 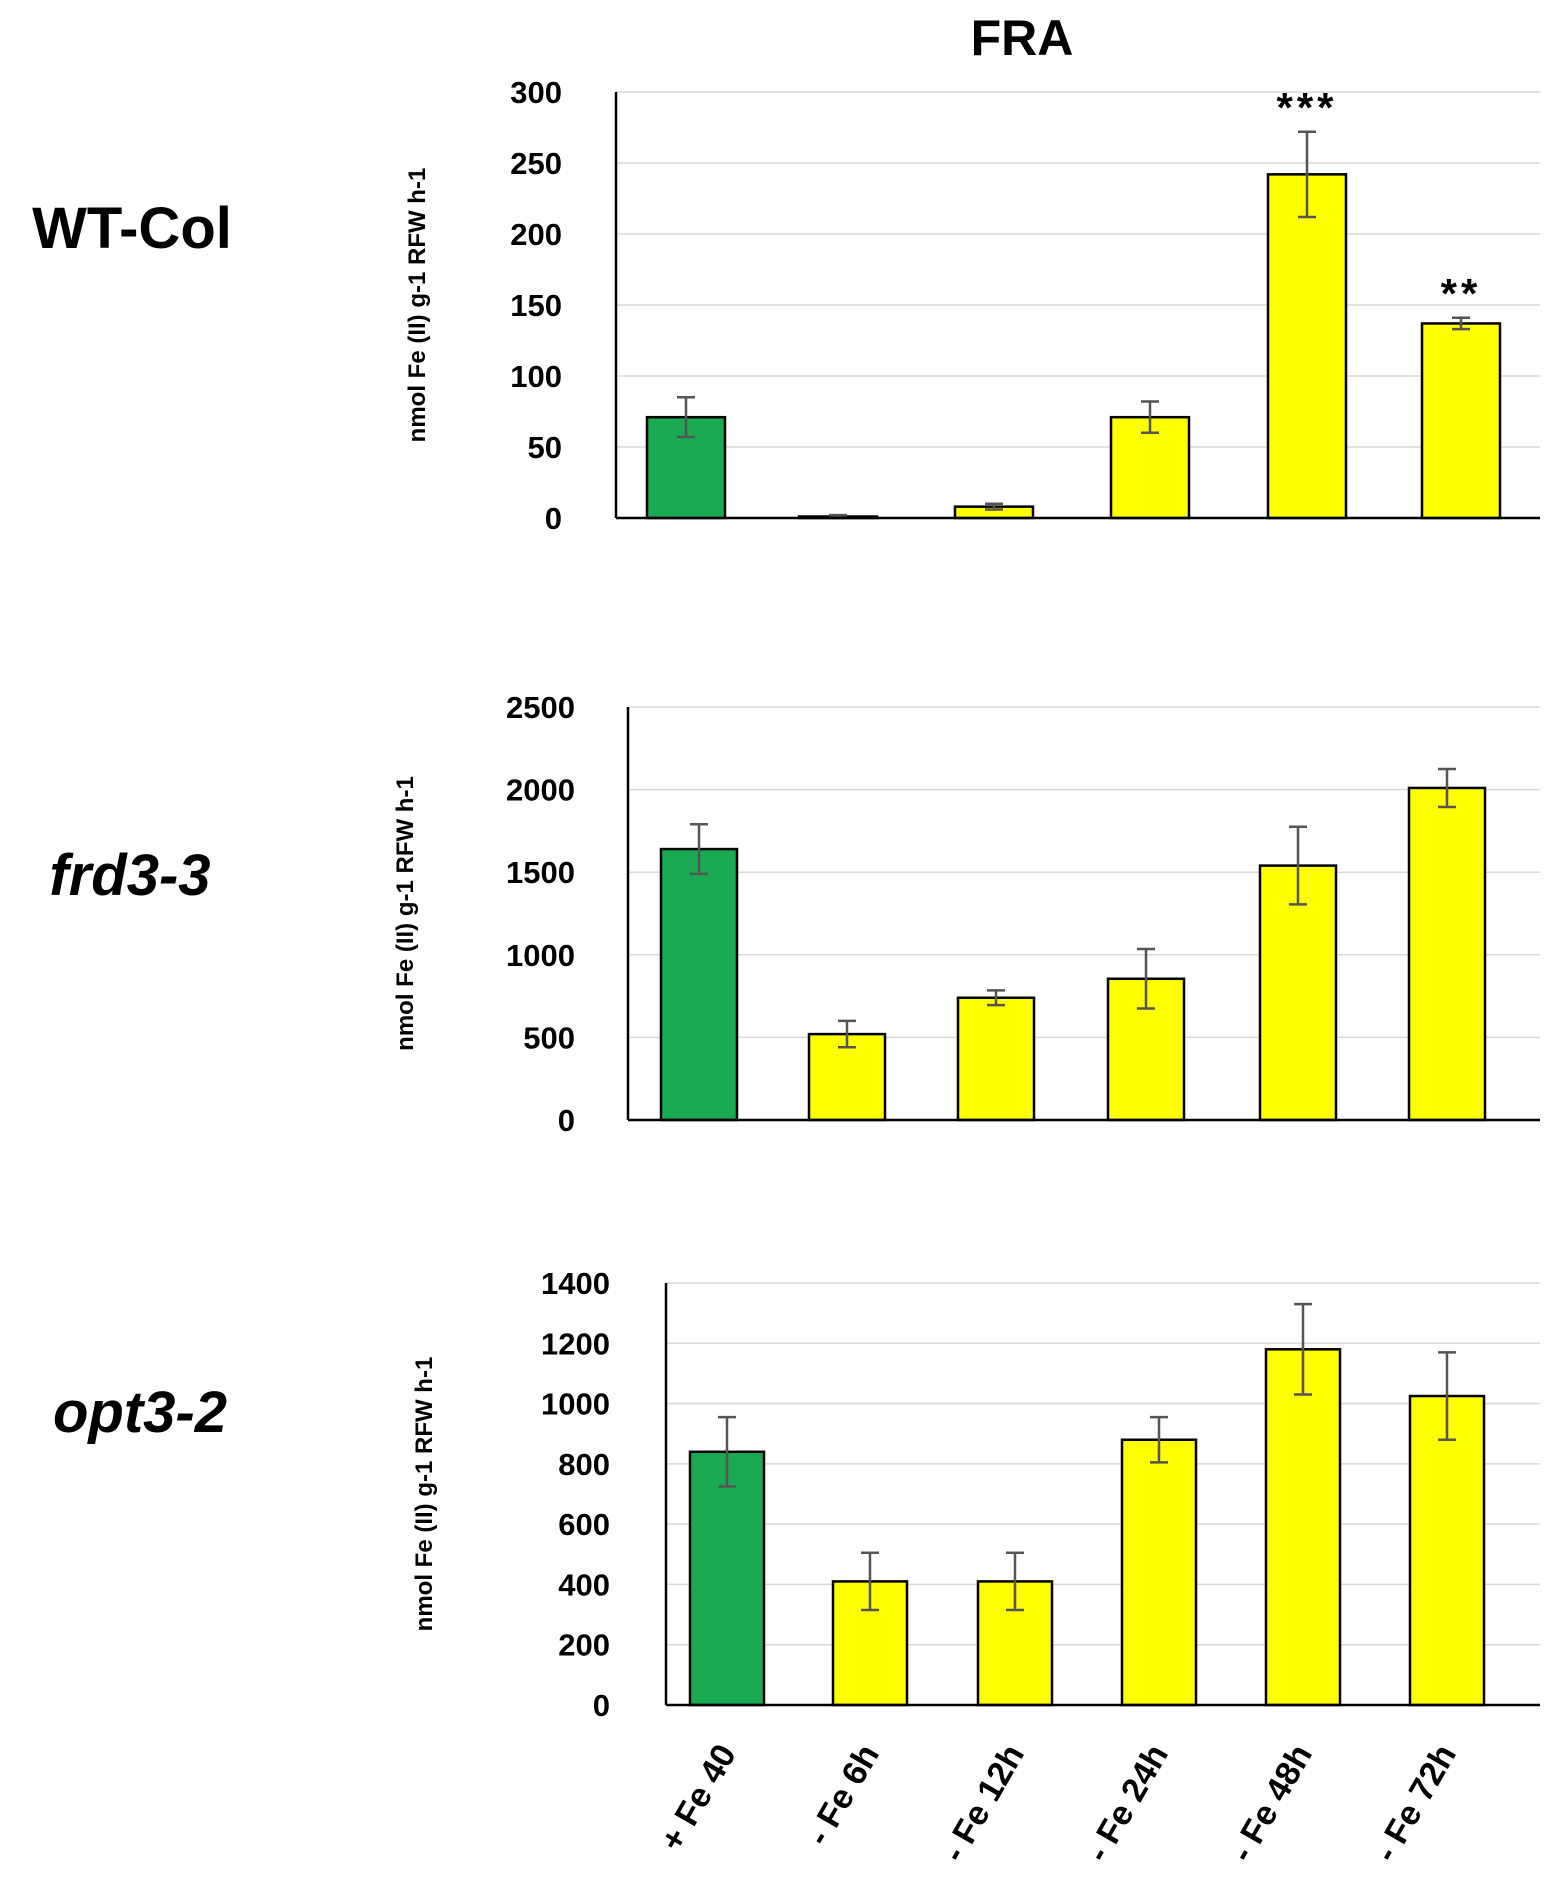 I want to click on y-tick-label: 600, so click(x=584, y=1524).